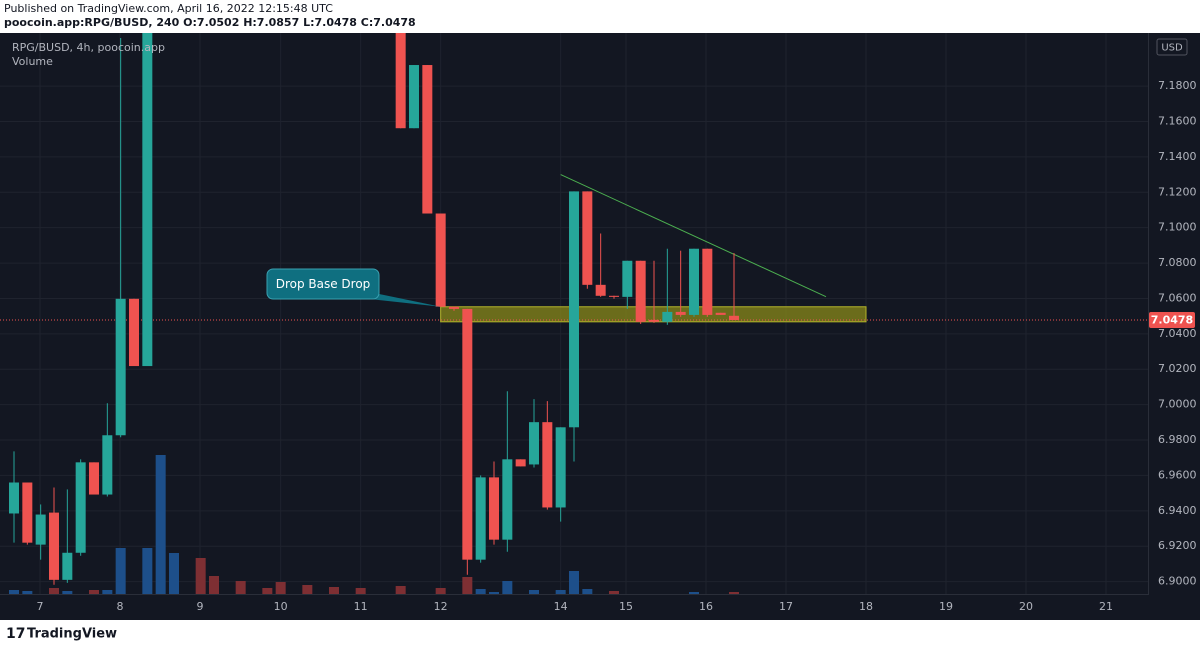  Describe the element at coordinates (693, 236) in the screenshot. I see `trendline` at that location.